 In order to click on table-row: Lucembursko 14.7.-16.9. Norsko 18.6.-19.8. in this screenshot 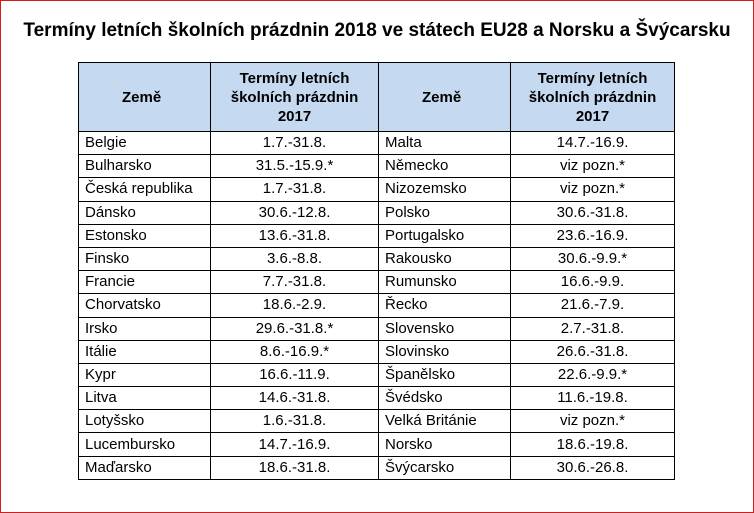, I will do `click(376, 444)`.